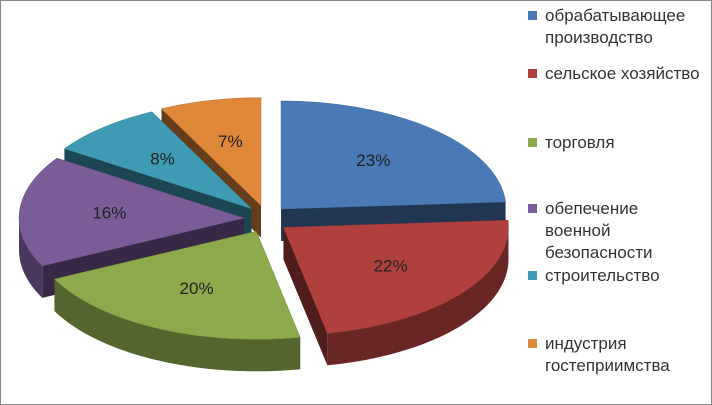 Image resolution: width=712 pixels, height=405 pixels. What do you see at coordinates (197, 288) in the screenshot?
I see `data-label: 20%` at bounding box center [197, 288].